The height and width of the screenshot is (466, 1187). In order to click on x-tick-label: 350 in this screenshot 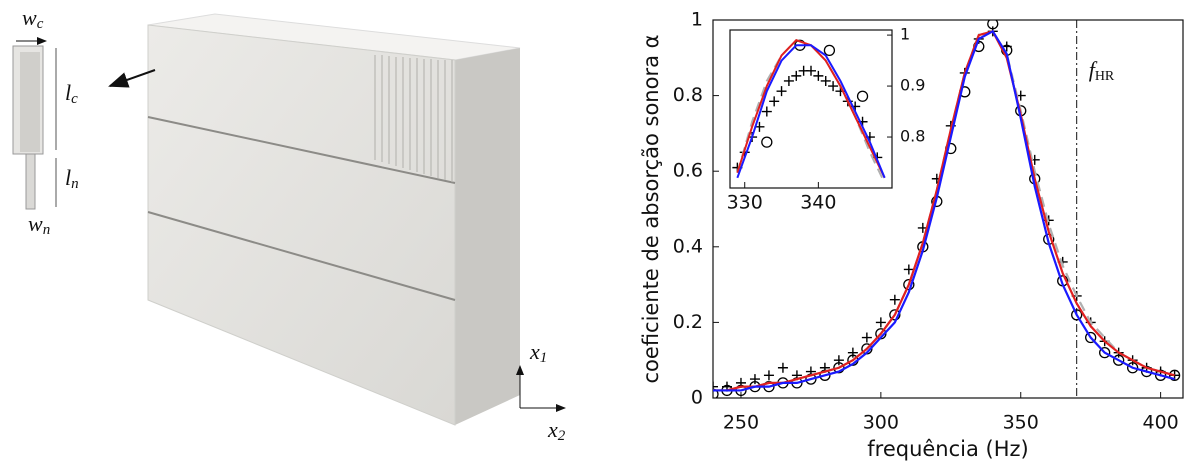, I will do `click(1021, 423)`.